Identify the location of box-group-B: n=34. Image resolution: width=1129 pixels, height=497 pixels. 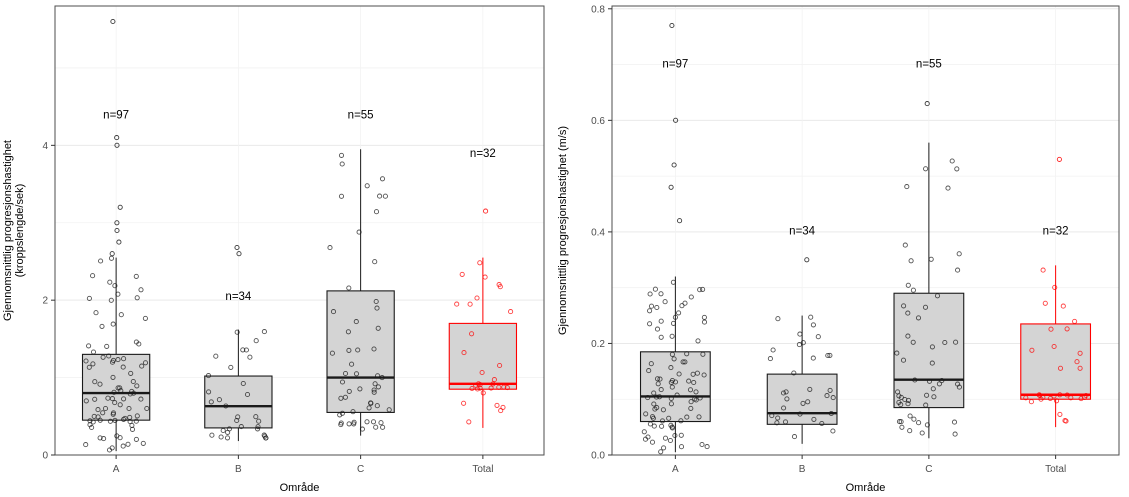
(802, 335).